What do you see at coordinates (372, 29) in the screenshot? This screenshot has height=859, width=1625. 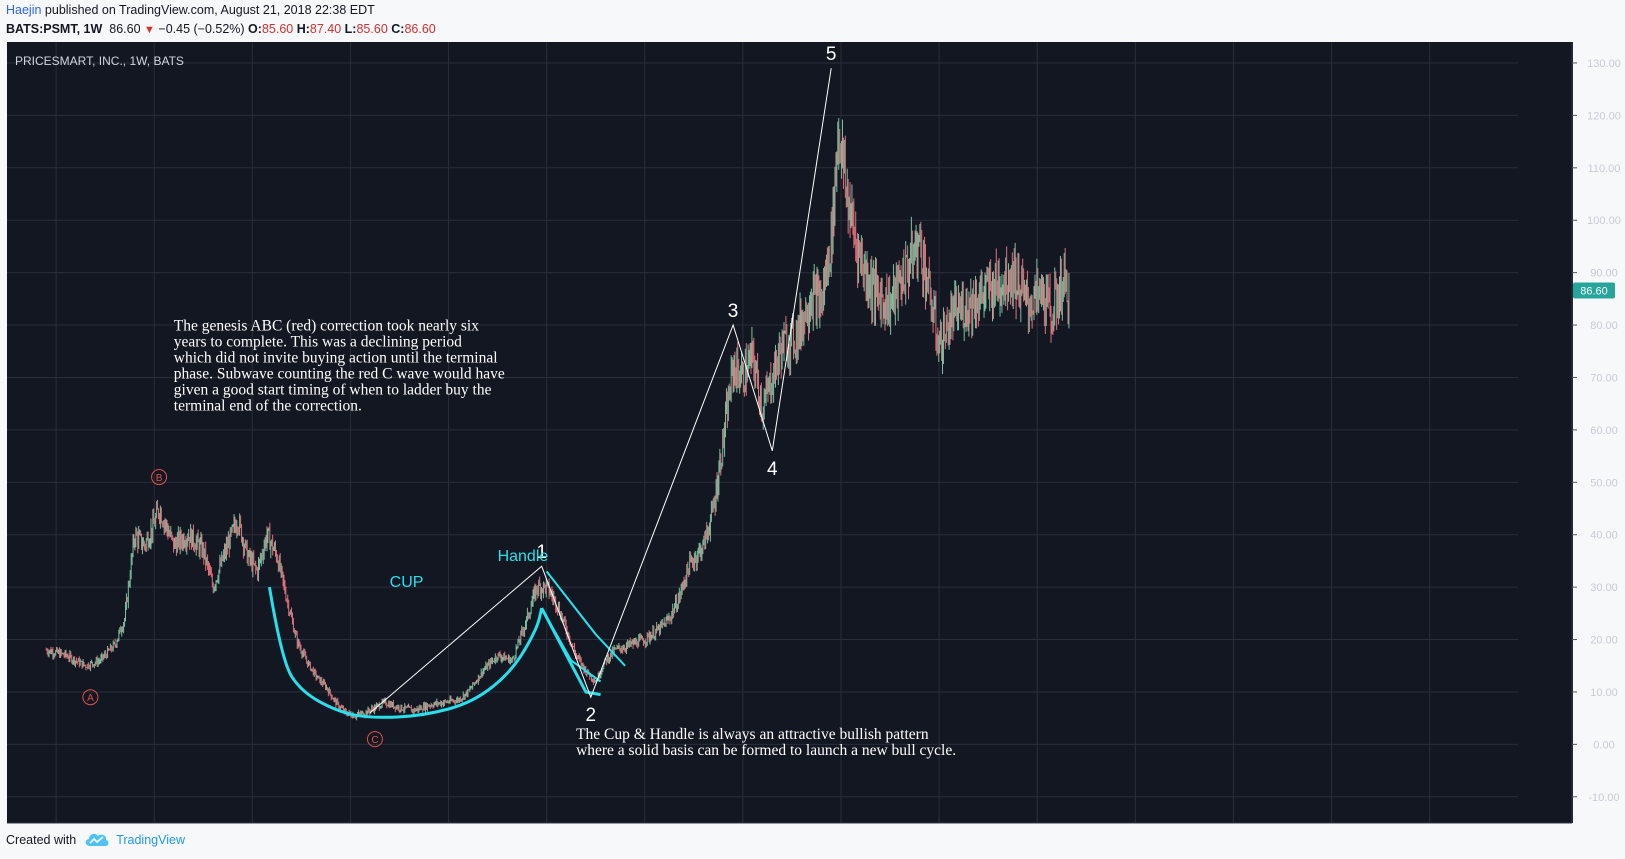 I see `low-value: 85.60` at bounding box center [372, 29].